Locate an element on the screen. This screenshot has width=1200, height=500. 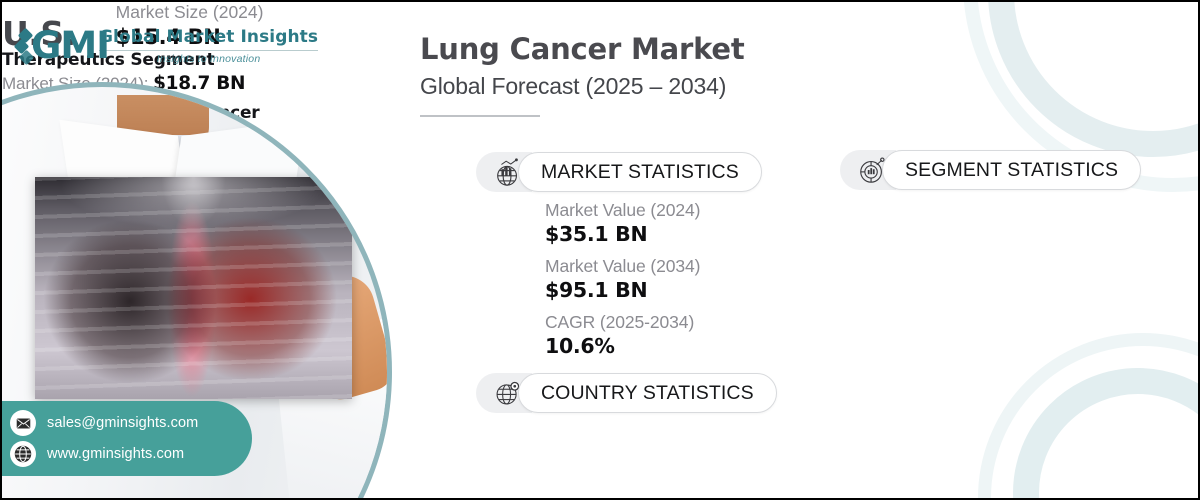
chest-xray-film is located at coordinates (193, 288).